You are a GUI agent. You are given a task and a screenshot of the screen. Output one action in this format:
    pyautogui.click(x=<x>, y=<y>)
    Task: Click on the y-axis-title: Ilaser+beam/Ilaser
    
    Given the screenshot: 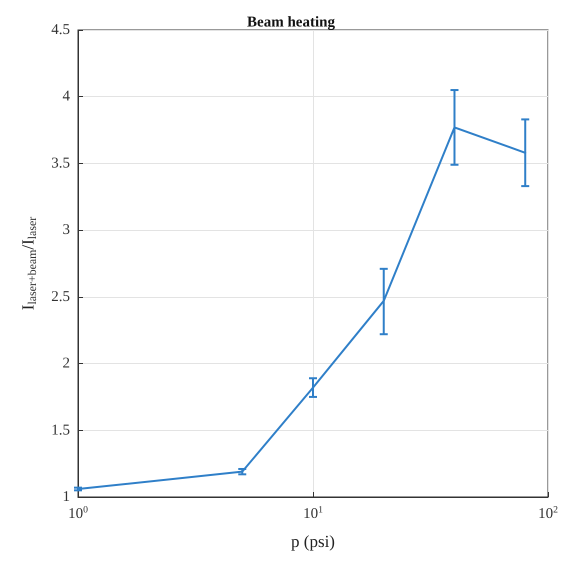 What is the action you would take?
    pyautogui.click(x=28, y=263)
    